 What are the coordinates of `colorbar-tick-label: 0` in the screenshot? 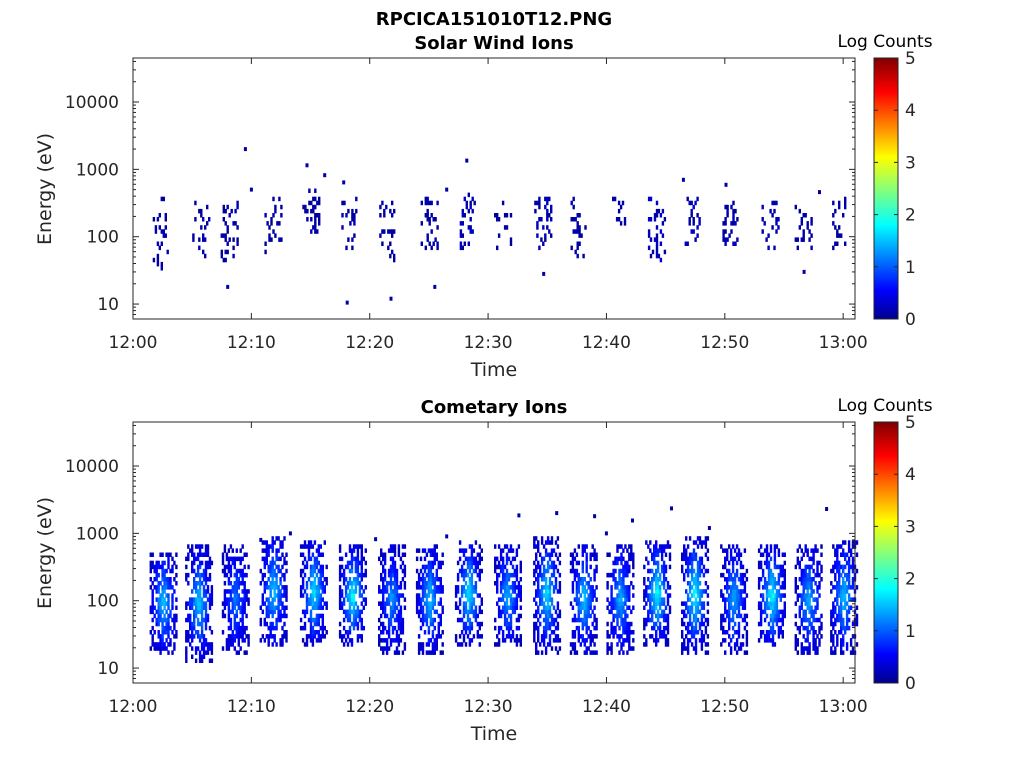 It's located at (910, 320).